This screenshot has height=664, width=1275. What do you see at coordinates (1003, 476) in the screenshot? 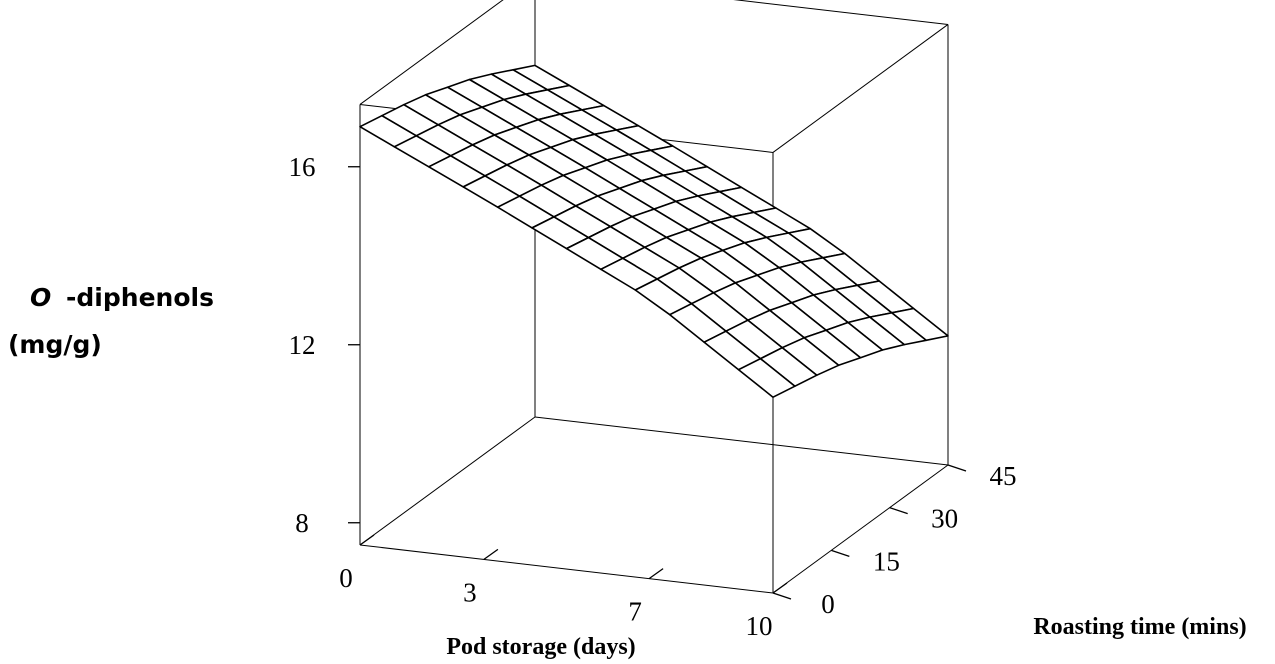
I see `y-tick-label: 45` at bounding box center [1003, 476].